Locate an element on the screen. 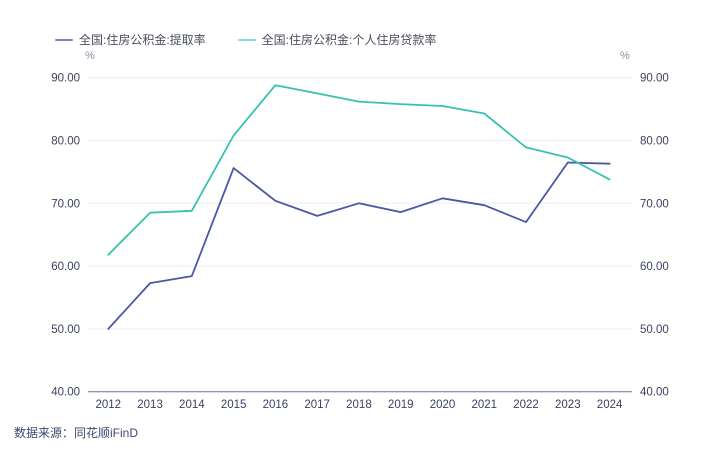 Image resolution: width=720 pixels, height=452 pixels. x-tick-label: 2020 is located at coordinates (443, 405).